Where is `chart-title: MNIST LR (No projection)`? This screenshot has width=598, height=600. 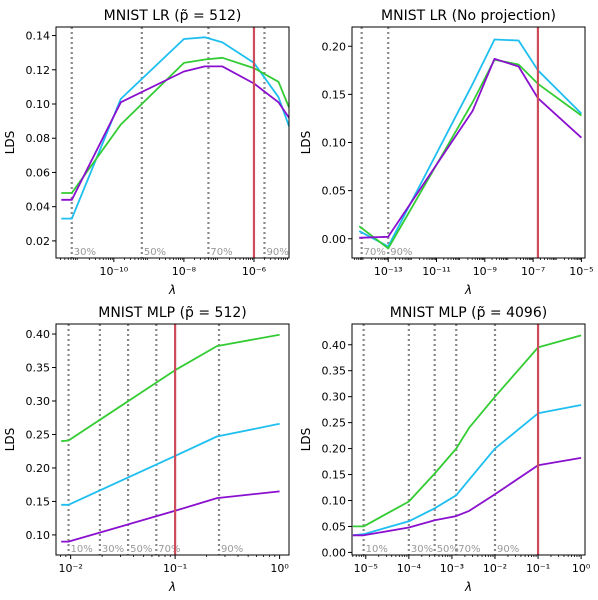 chart-title: MNIST LR (No projection) is located at coordinates (468, 16).